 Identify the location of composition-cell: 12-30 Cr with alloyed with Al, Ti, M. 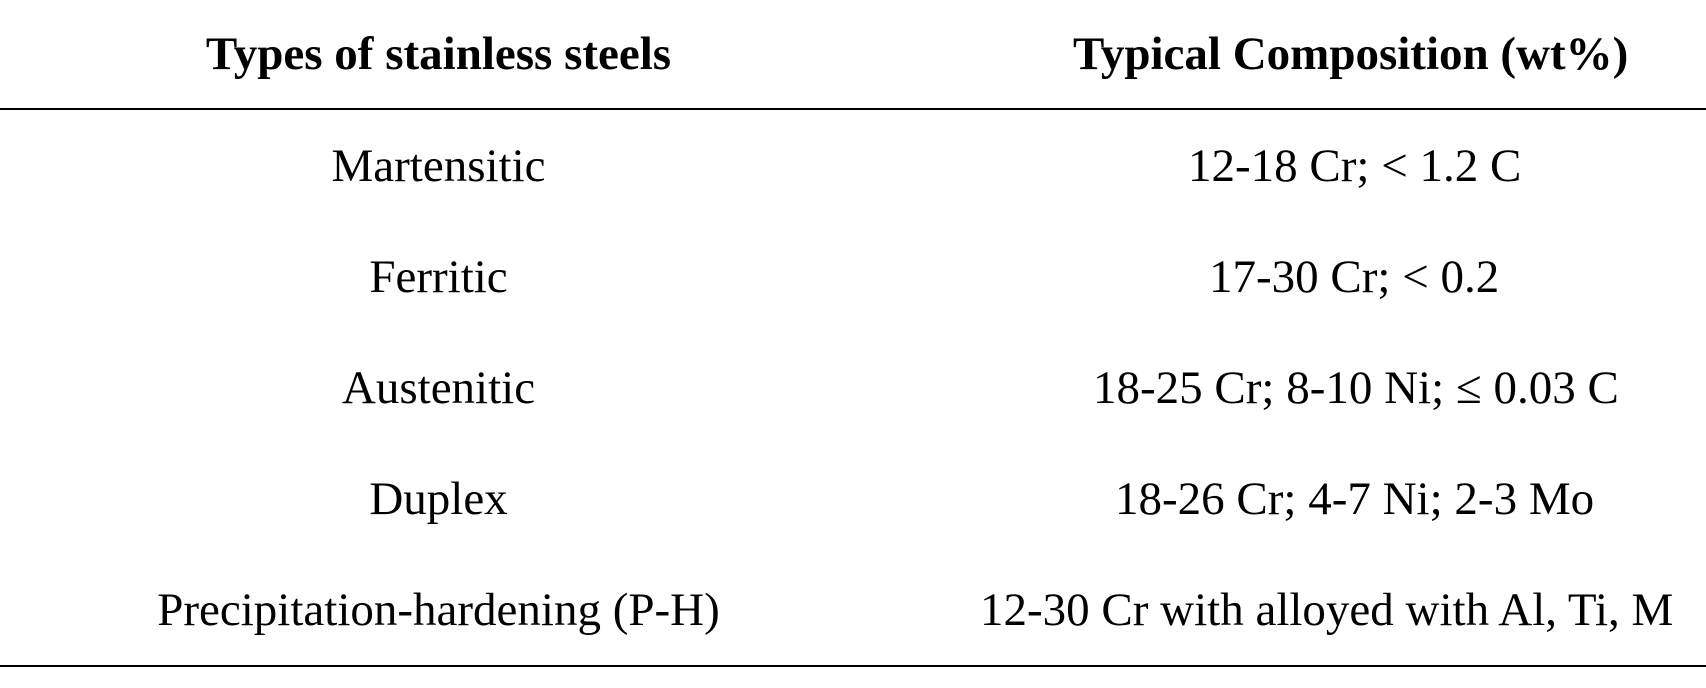
(1291, 610).